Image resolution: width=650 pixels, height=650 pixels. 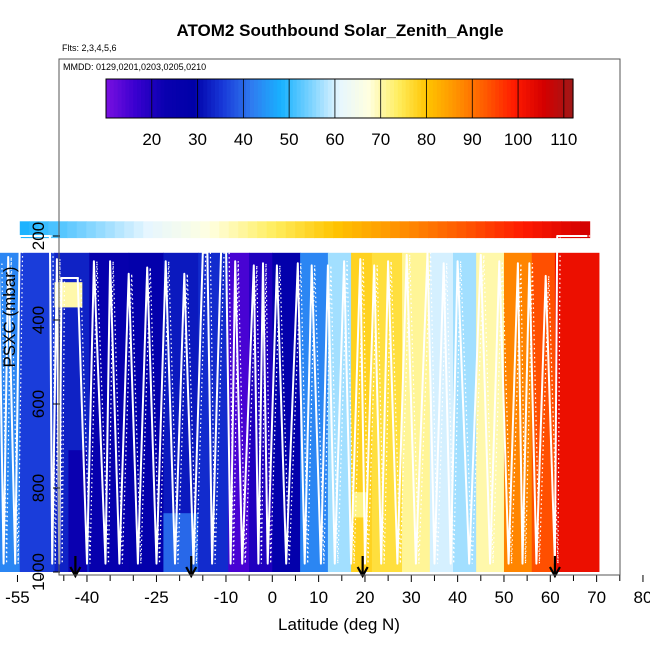 I want to click on flights-note: Flts: 2,3,4,5,6, so click(x=89, y=48).